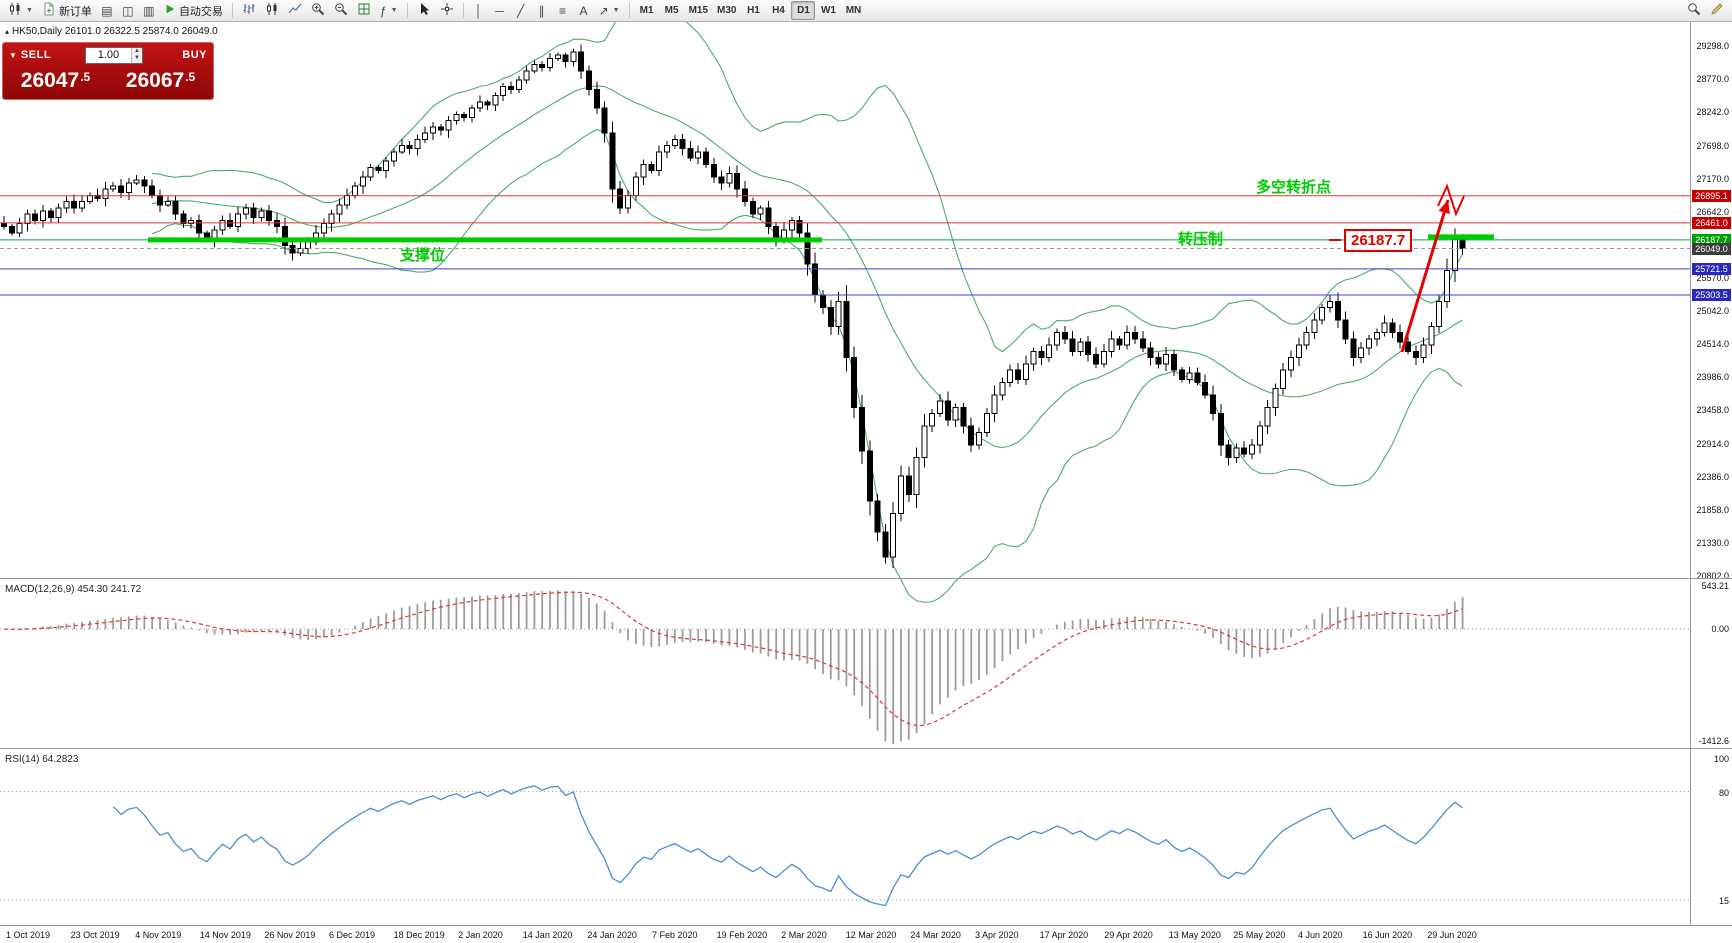 This screenshot has width=1732, height=943. I want to click on indicators-button: ƒ ▼, so click(389, 10).